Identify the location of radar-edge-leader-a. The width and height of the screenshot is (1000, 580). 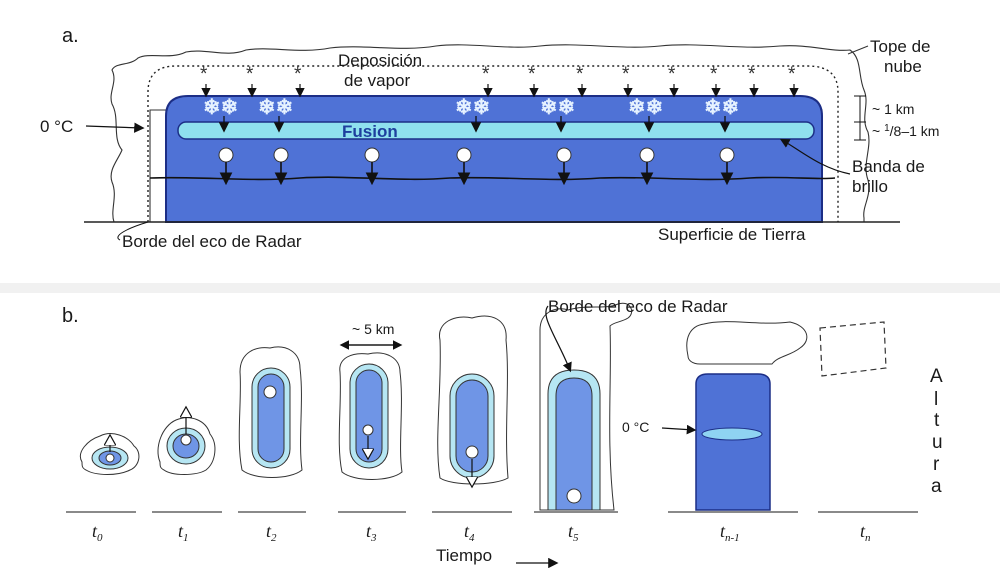
(133, 231).